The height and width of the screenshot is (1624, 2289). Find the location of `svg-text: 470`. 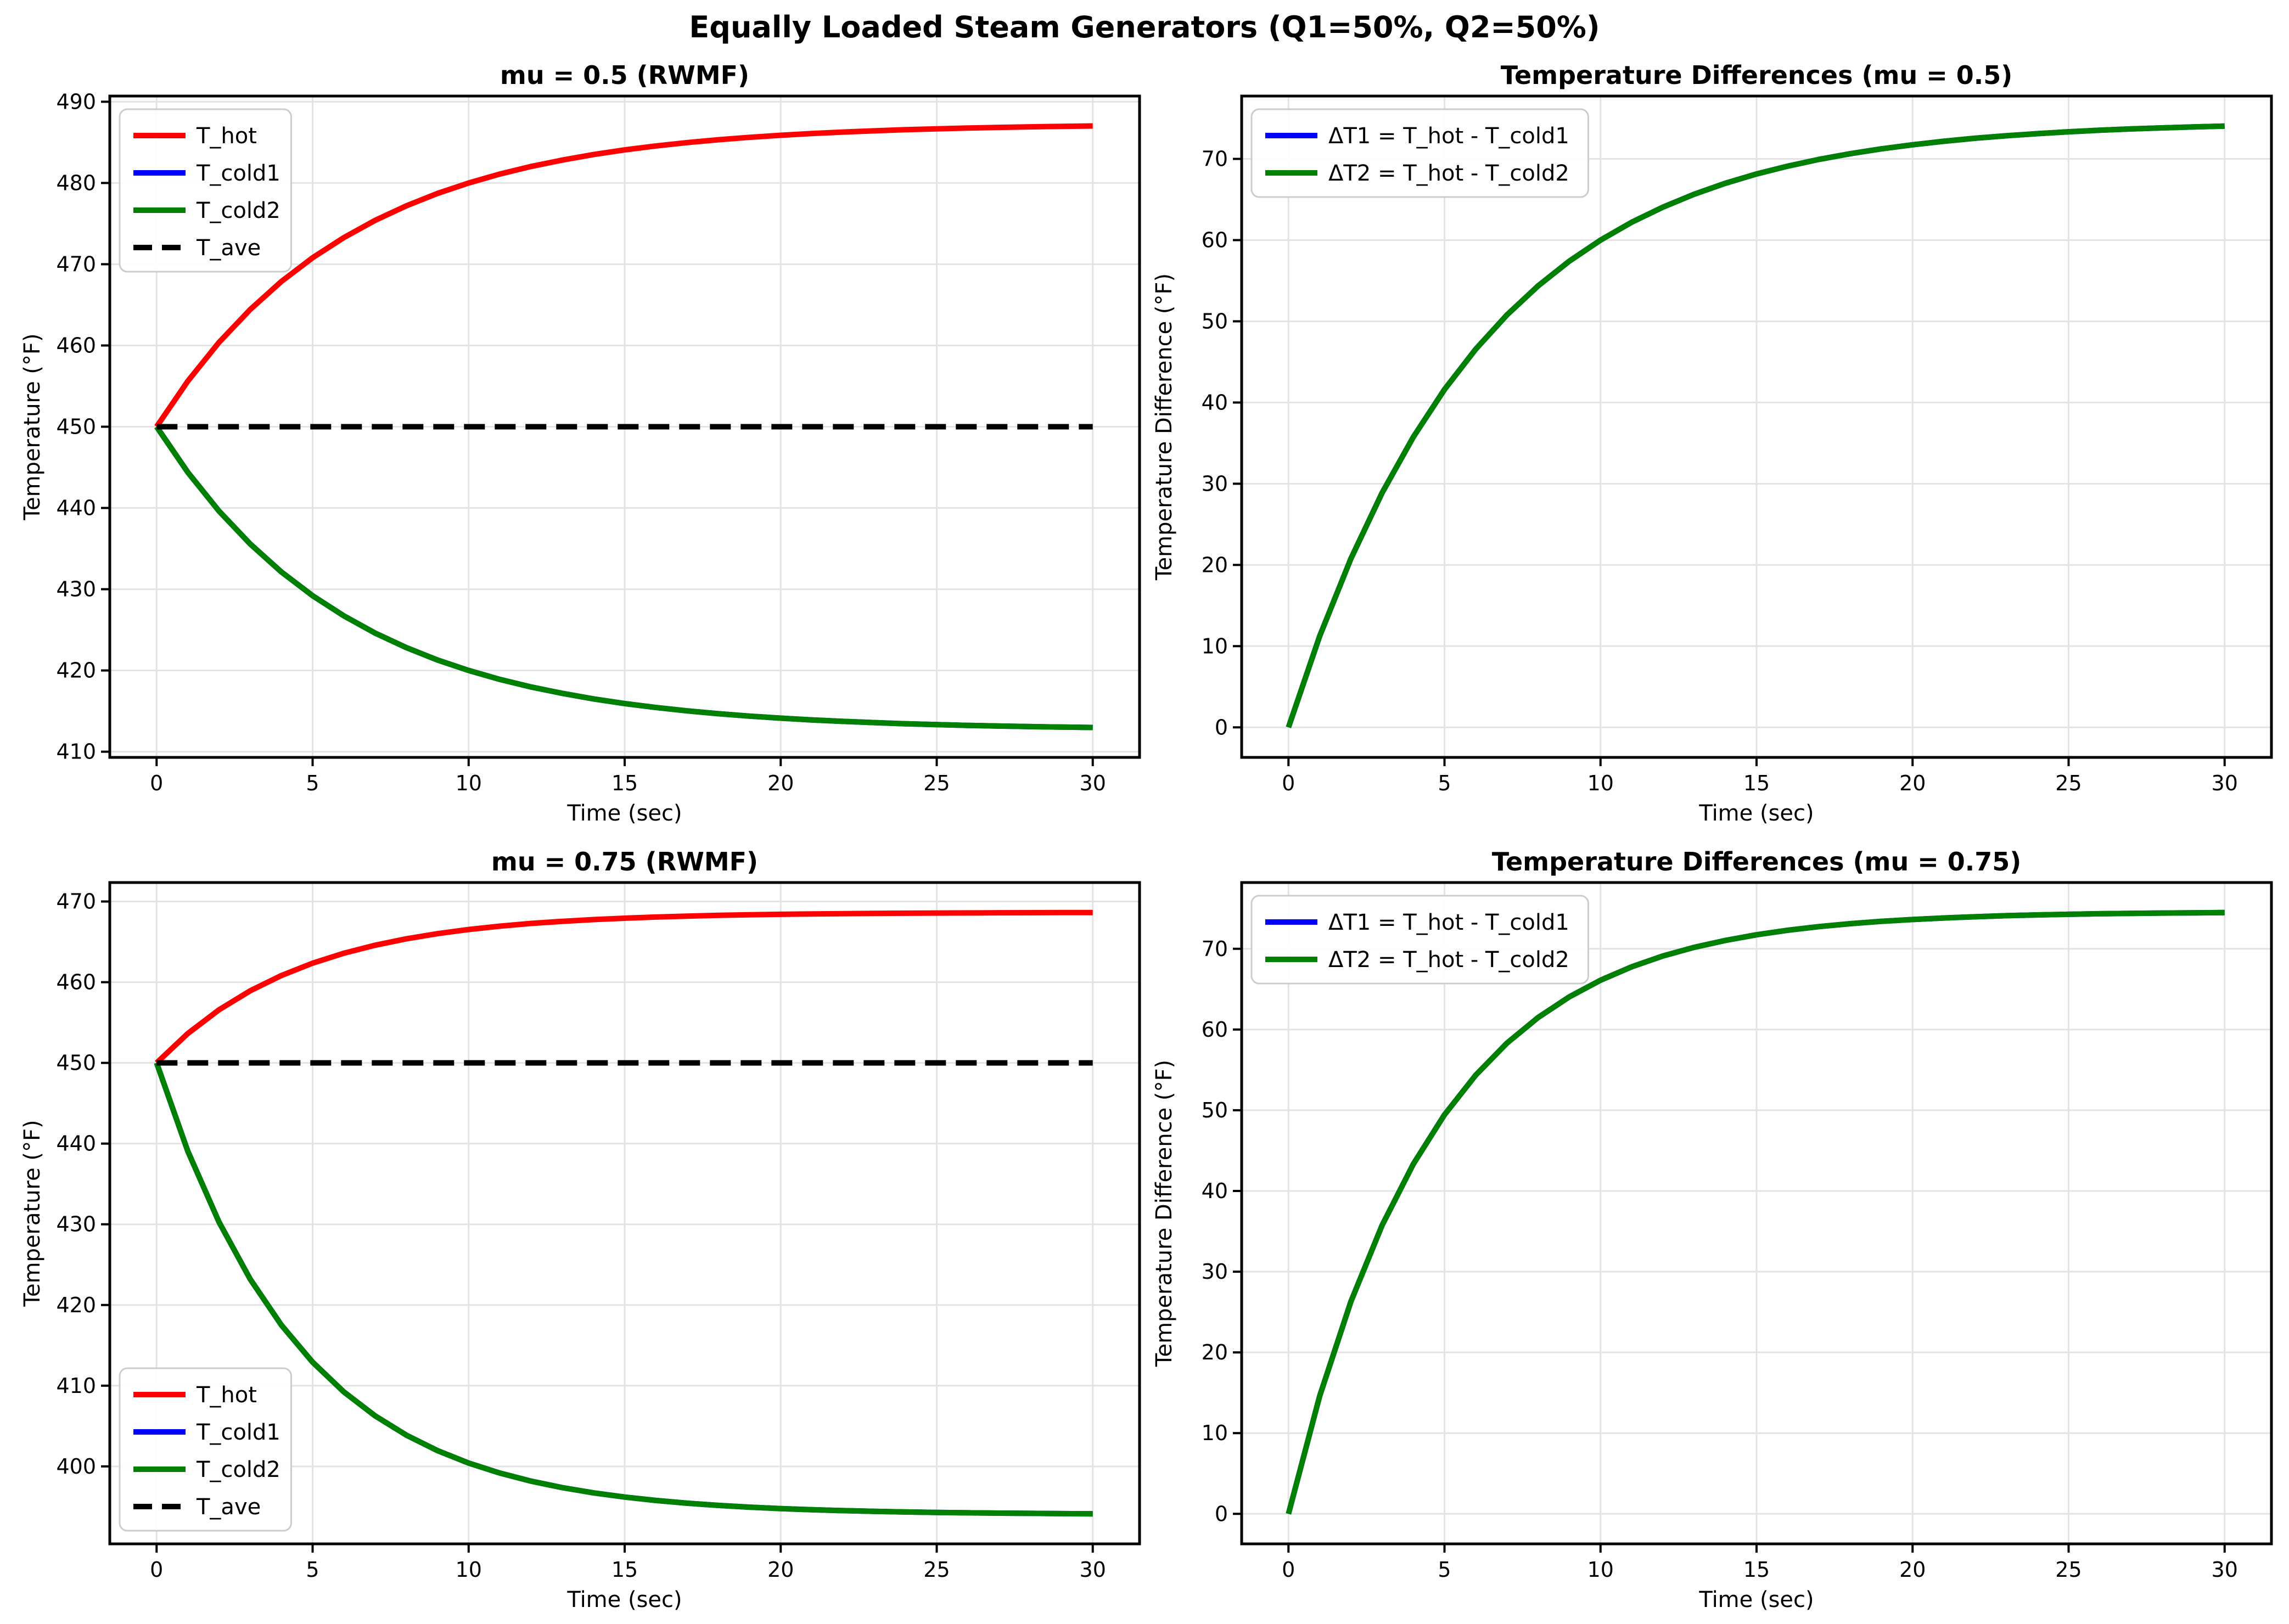

svg-text: 470 is located at coordinates (76, 902).